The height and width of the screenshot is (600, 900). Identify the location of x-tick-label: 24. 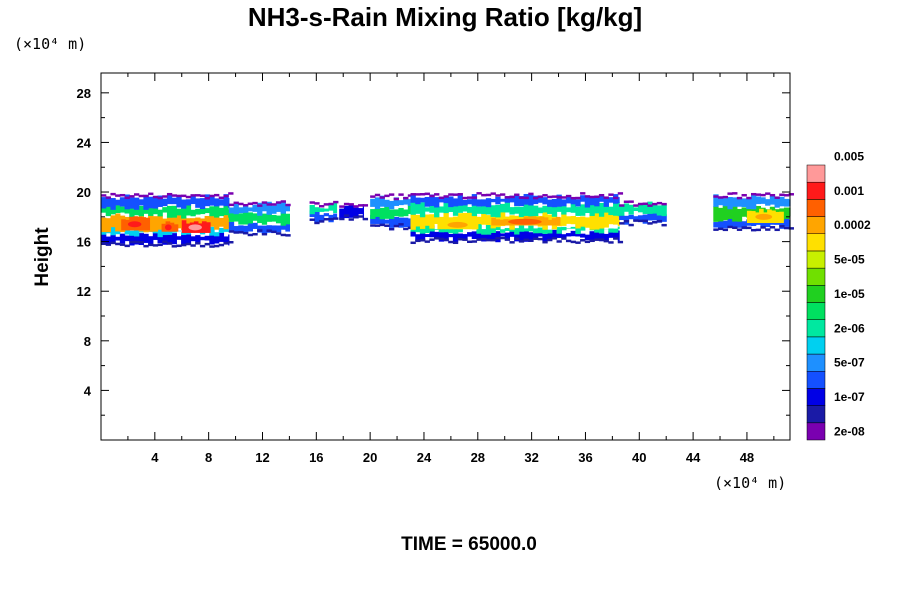
(424, 457).